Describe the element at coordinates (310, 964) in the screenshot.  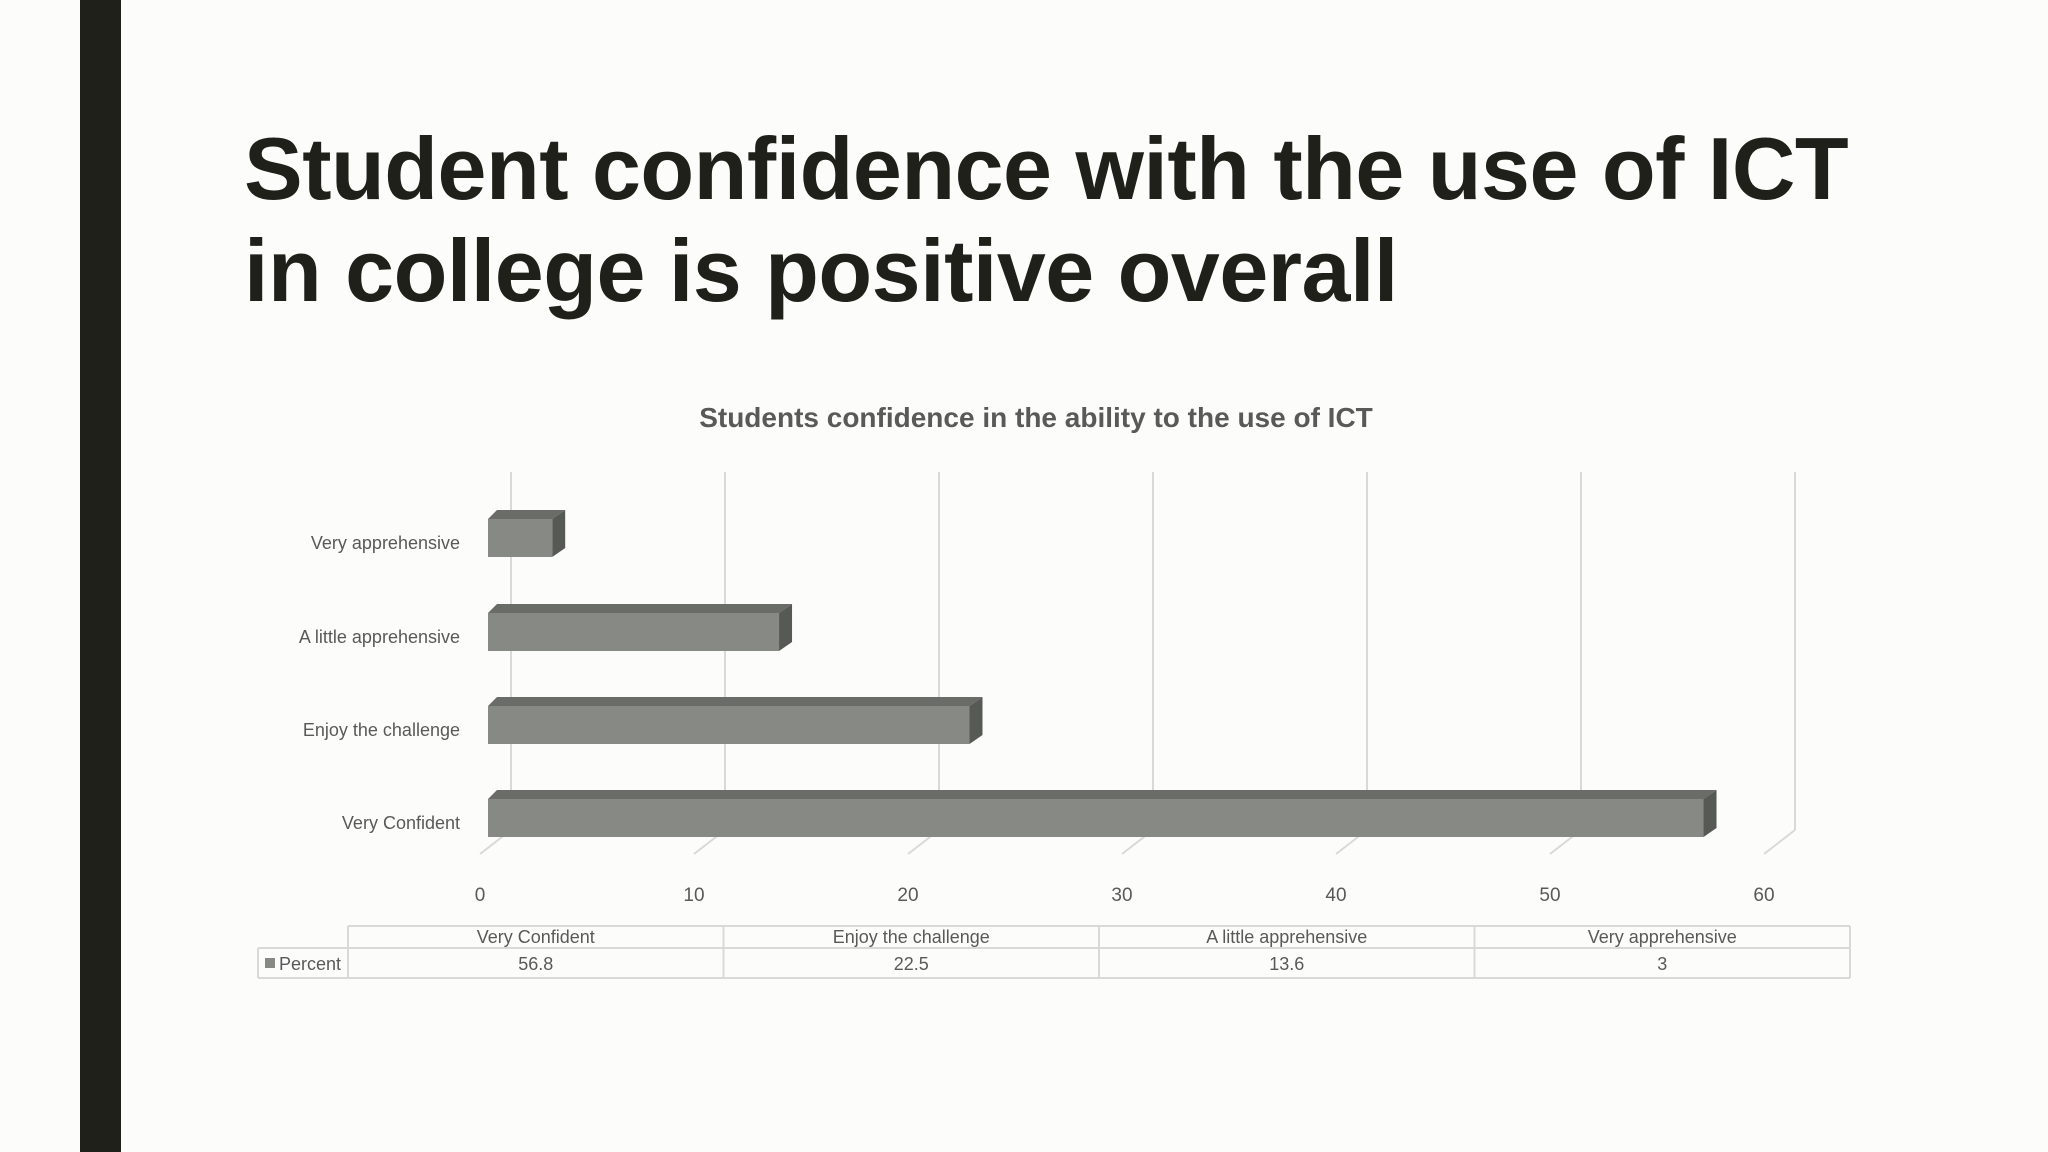
I see `series-name: Percent` at that location.